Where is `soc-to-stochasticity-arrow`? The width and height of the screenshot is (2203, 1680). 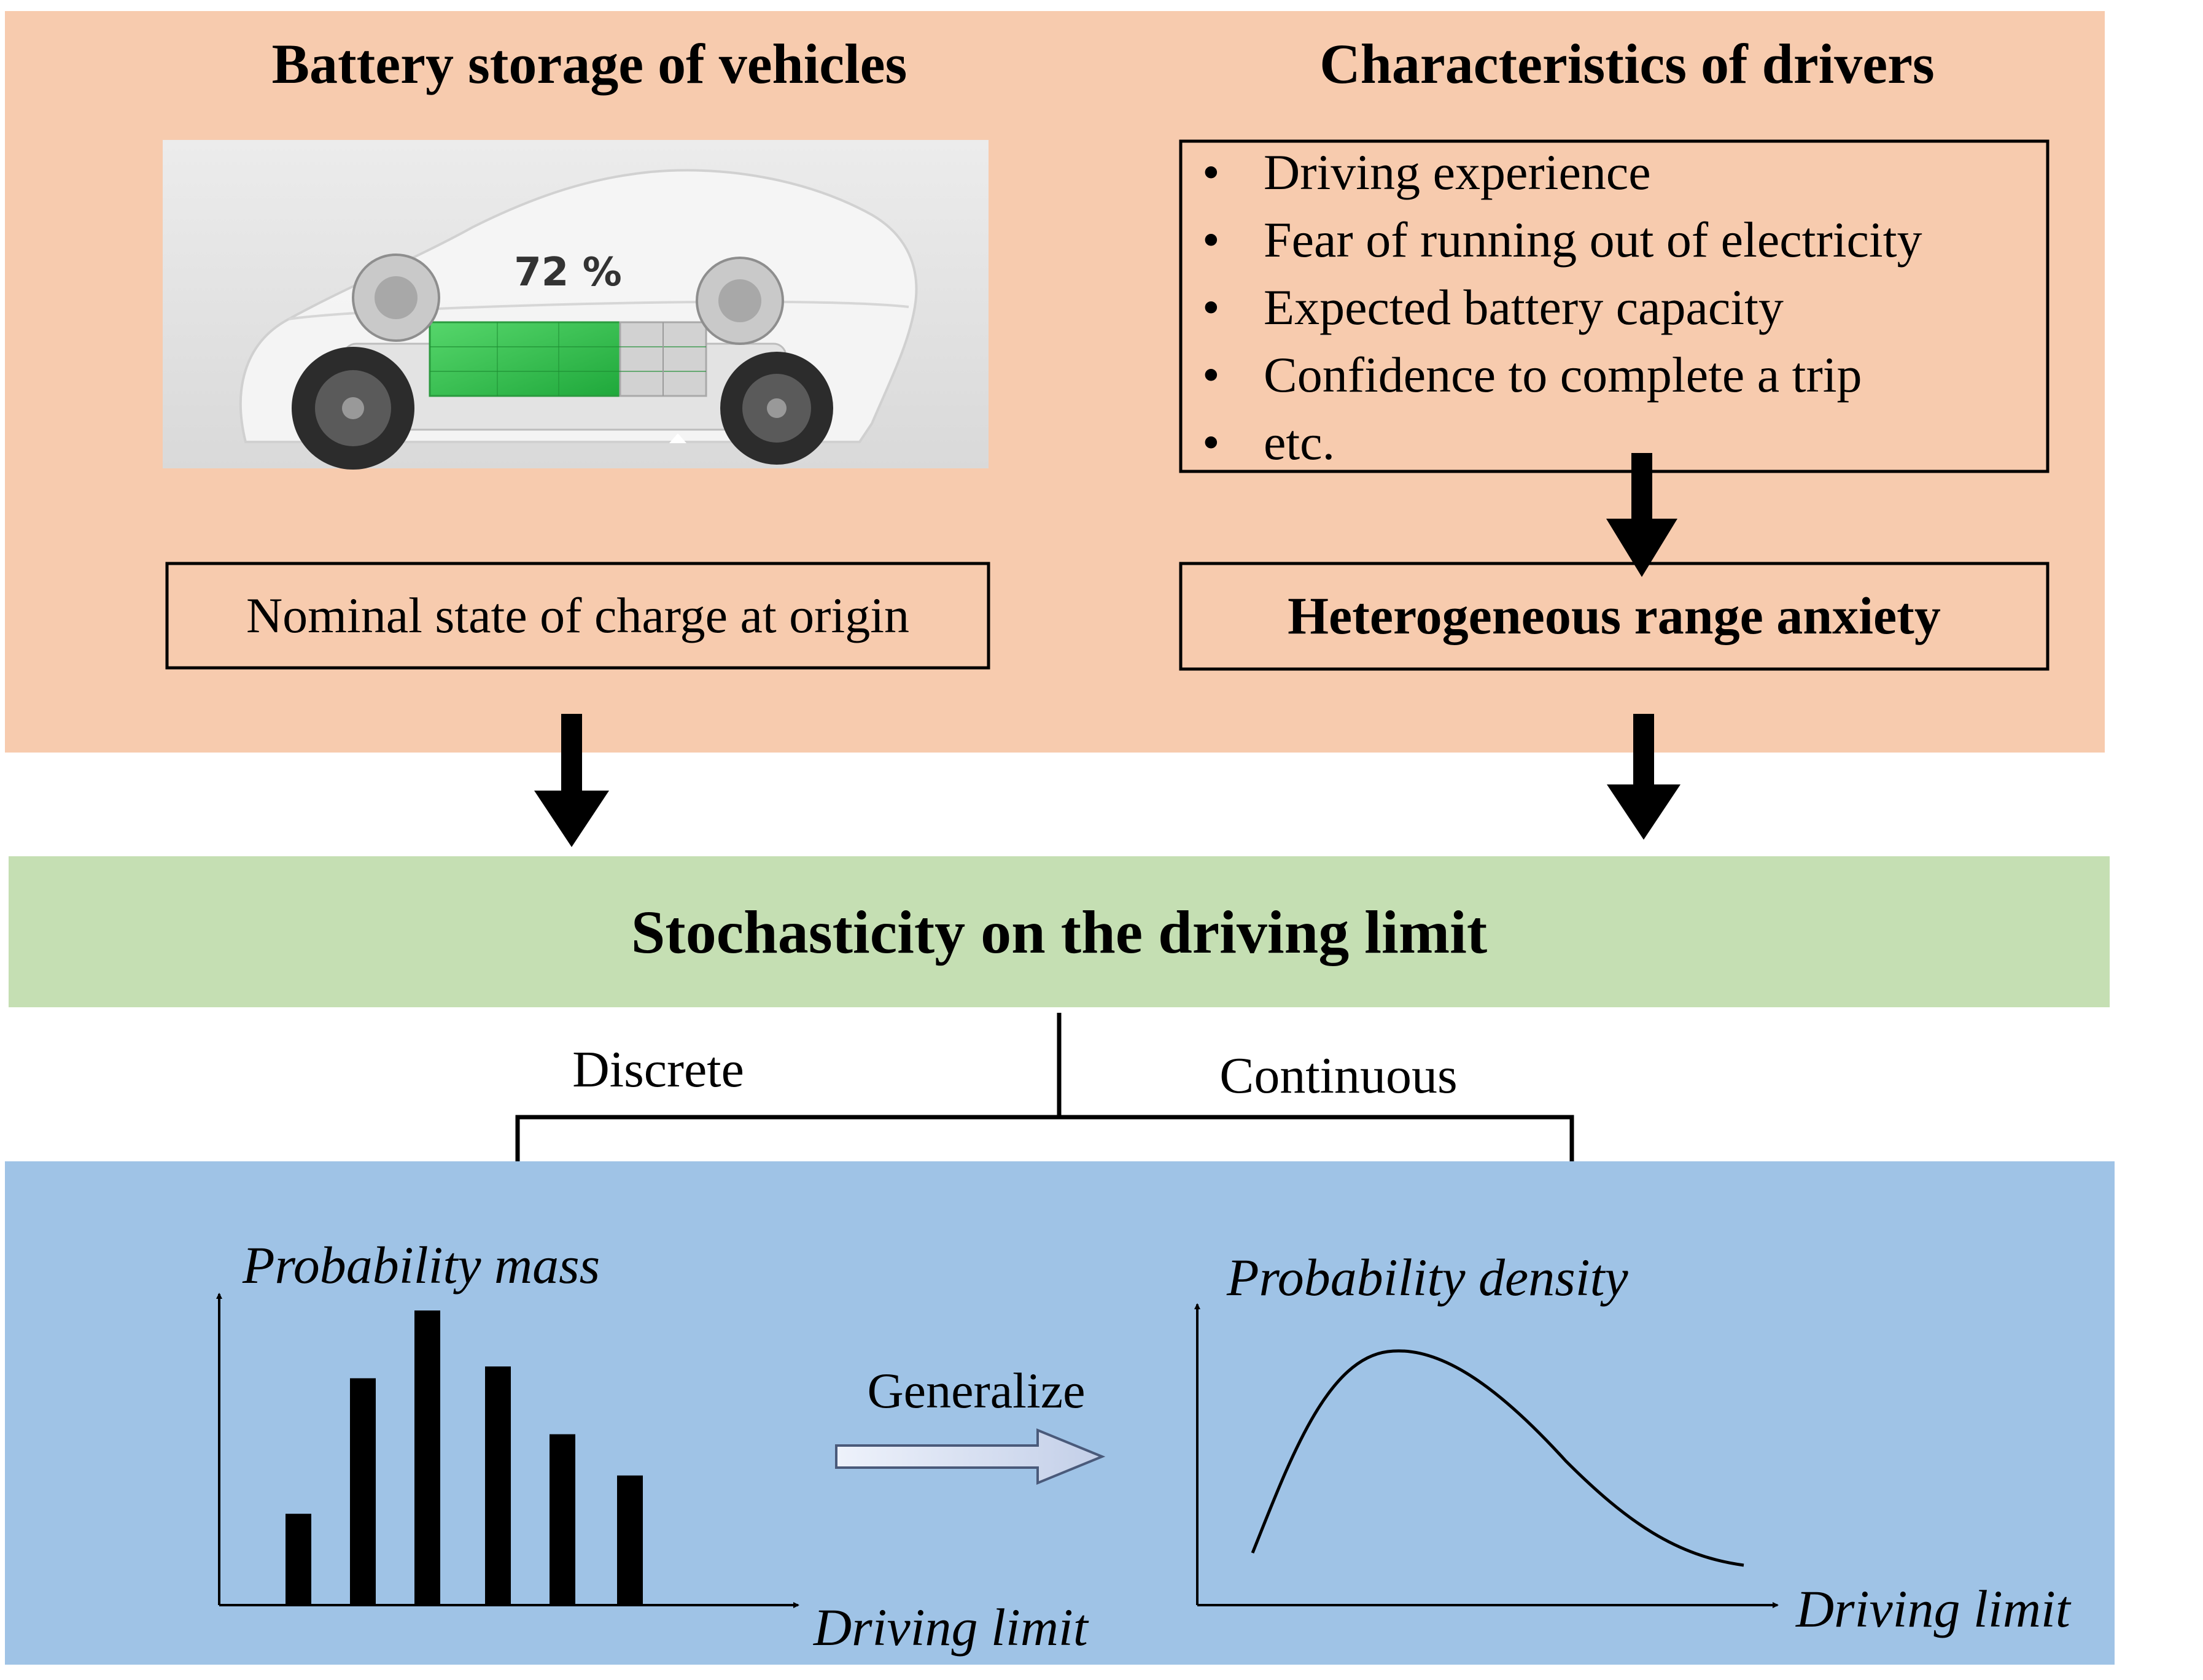
soc-to-stochasticity-arrow is located at coordinates (571, 780).